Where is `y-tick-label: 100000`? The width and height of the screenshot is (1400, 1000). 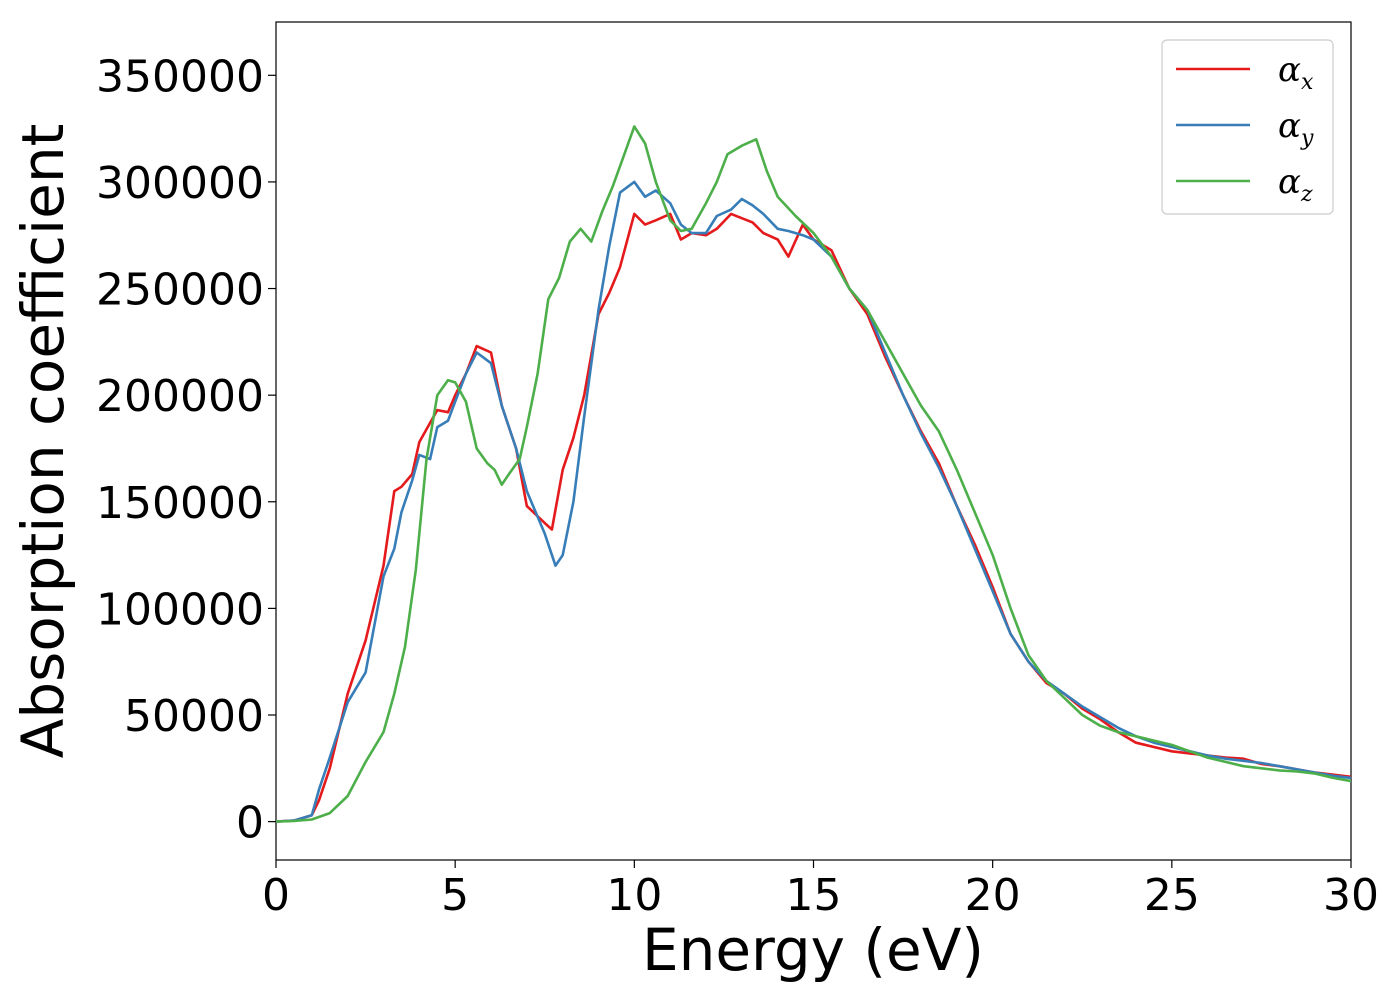
y-tick-label: 100000 is located at coordinates (180, 609).